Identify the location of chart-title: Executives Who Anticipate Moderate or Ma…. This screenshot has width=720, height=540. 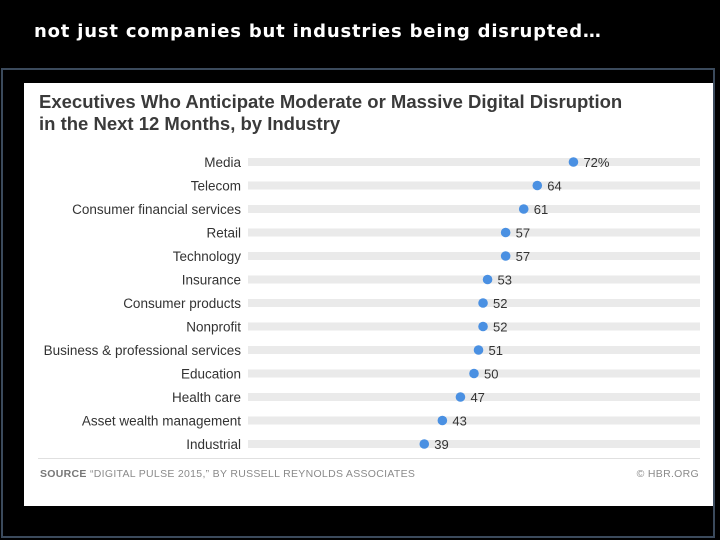
(369, 113).